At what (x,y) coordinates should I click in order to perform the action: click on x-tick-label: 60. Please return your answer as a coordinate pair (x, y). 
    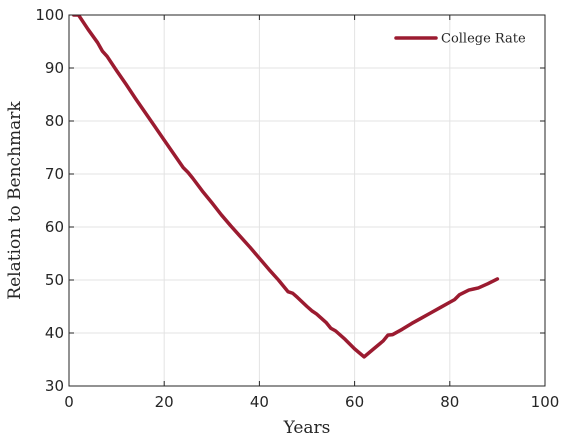
    Looking at the image, I should click on (354, 402).